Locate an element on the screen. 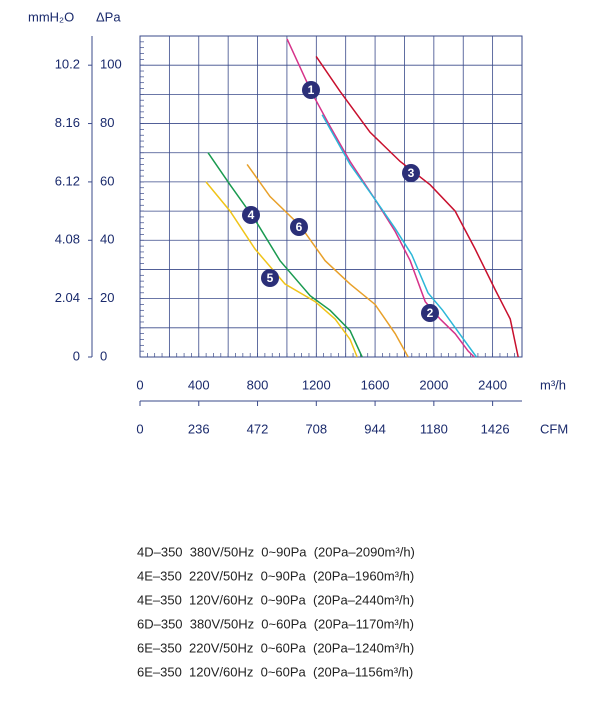 This screenshot has height=723, width=590. note: 4E–350 220V/50Hz 0~90Pa (20Pa–1960m³/h) is located at coordinates (275, 575).